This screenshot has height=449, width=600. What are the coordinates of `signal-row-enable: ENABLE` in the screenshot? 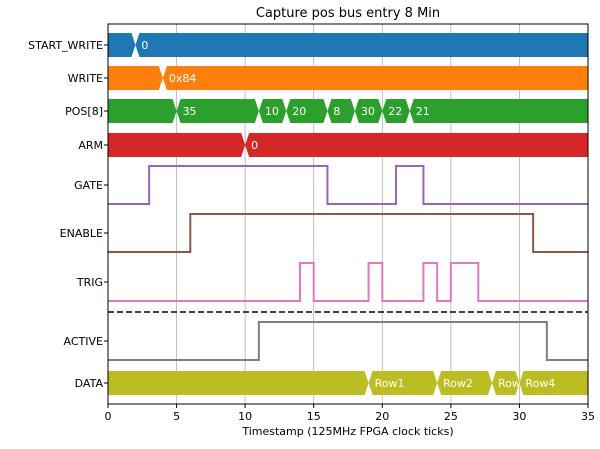 It's located at (324, 233).